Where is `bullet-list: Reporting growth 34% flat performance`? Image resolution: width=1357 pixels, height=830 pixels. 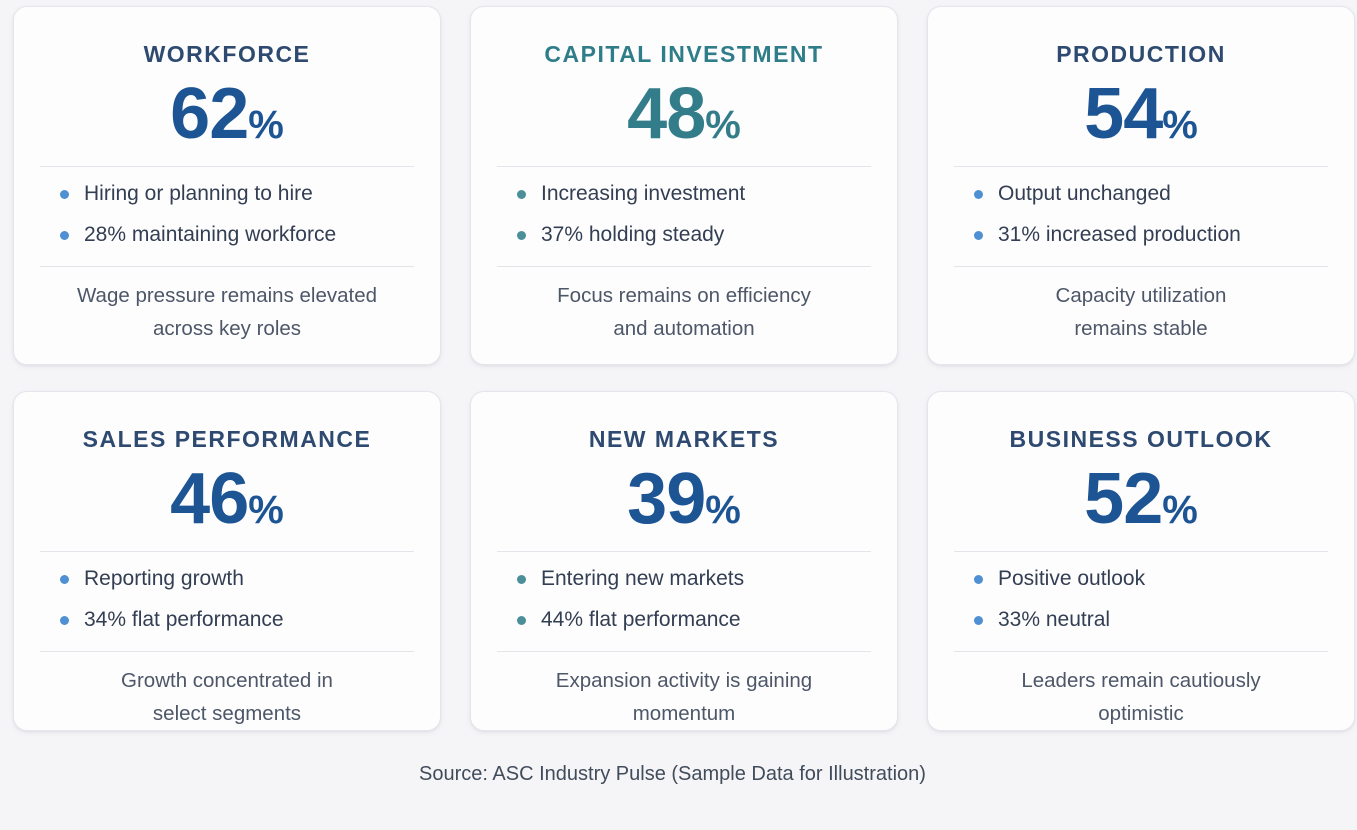 bullet-list: Reporting growth 34% flat performance is located at coordinates (227, 599).